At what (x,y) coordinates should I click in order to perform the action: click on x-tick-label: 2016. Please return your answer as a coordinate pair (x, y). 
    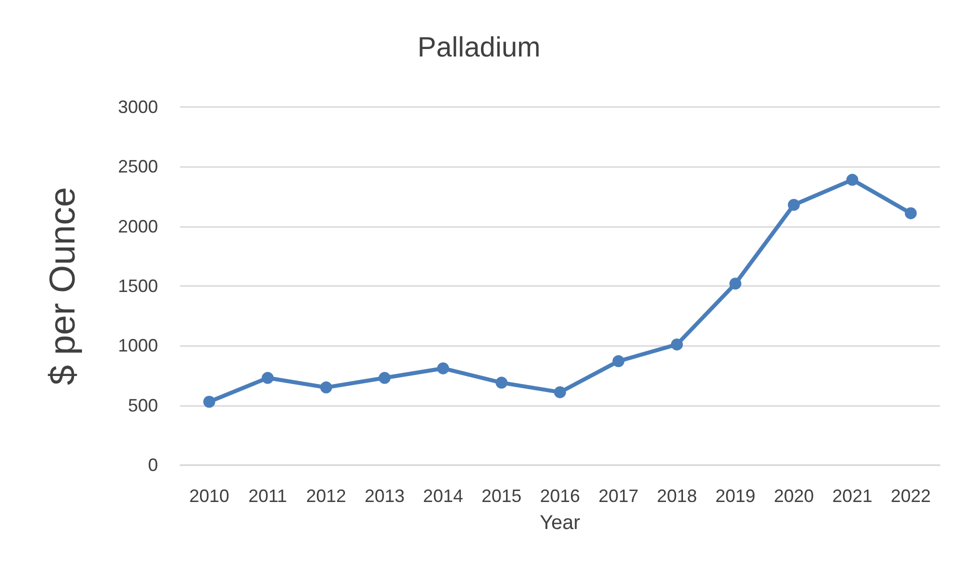
    Looking at the image, I should click on (560, 496).